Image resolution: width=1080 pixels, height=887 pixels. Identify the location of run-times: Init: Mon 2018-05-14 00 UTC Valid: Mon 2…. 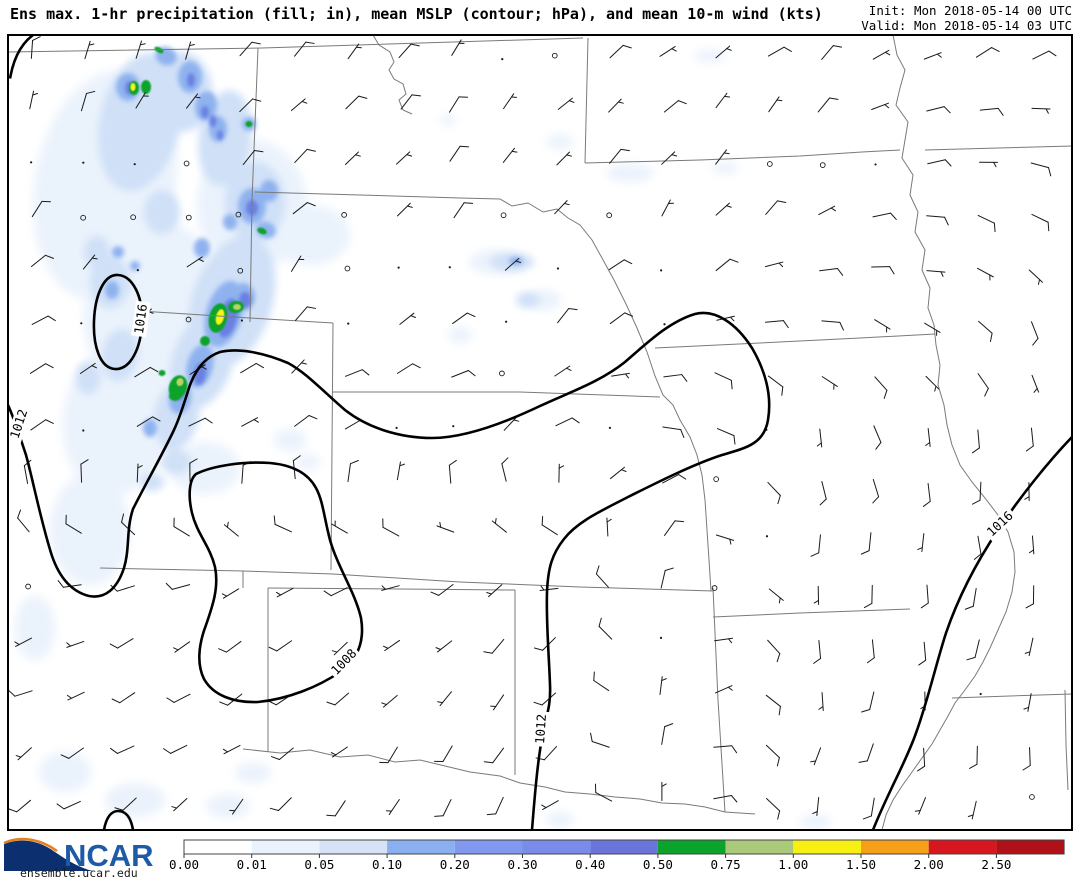
(966, 18).